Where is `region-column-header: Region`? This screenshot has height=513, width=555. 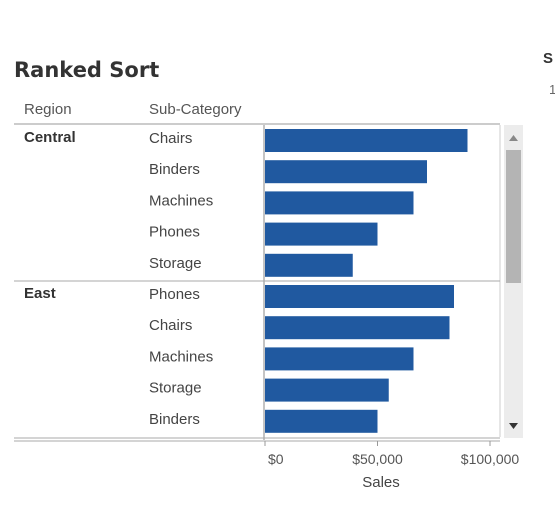
region-column-header: Region is located at coordinates (48, 109).